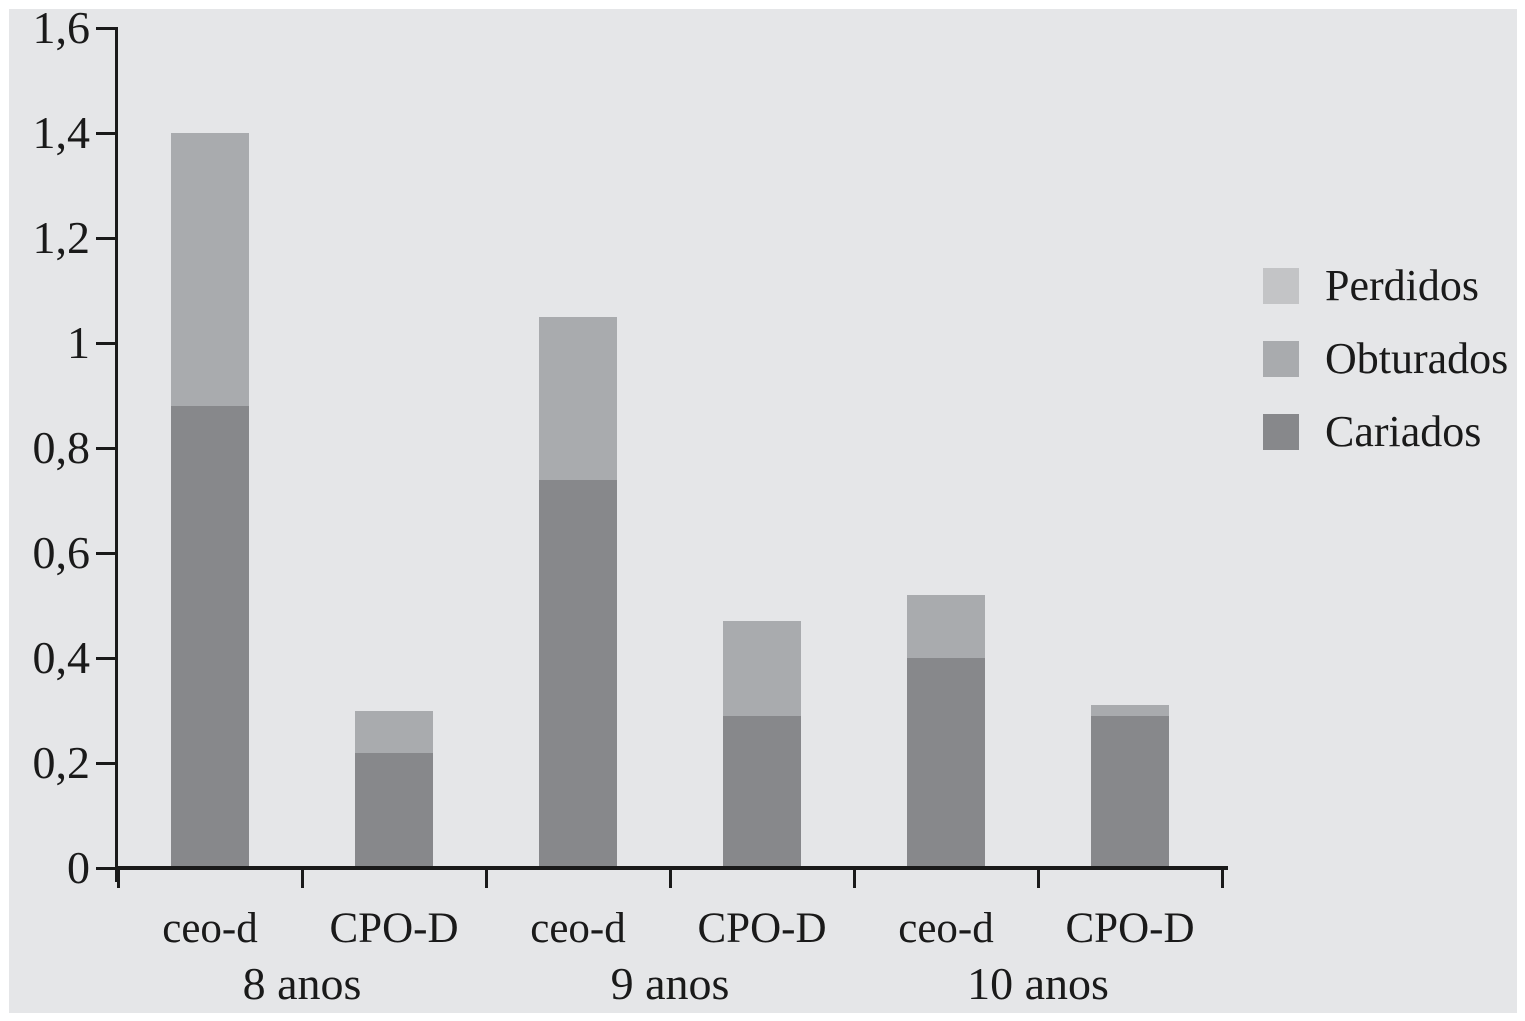 This screenshot has height=1021, width=1525. I want to click on chart-legend: Perdidos Obturados Cariados, so click(1385, 375).